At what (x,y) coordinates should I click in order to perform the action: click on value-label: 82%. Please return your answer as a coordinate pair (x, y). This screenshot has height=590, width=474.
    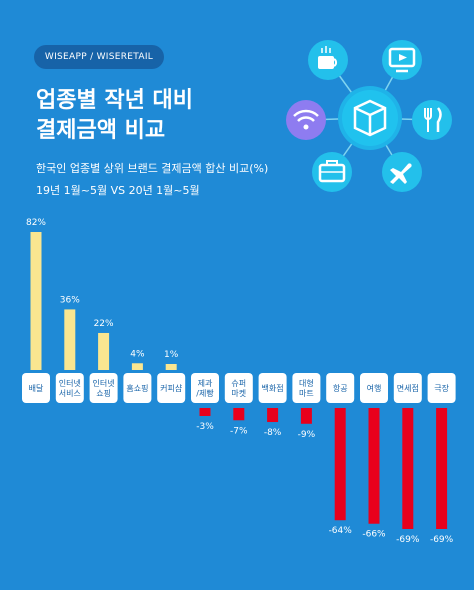
    Looking at the image, I should click on (36, 223).